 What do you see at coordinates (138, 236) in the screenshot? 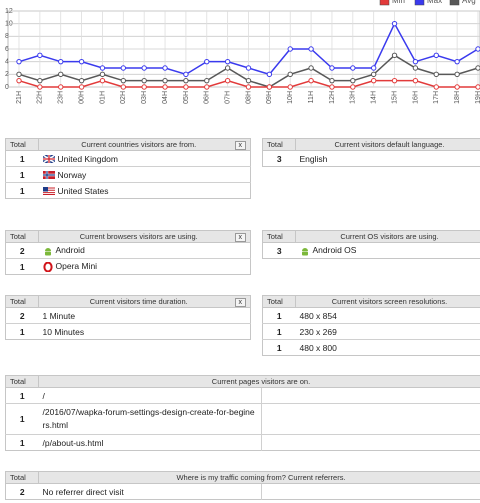
I see `title: Current browsers visitors are using.` at bounding box center [138, 236].